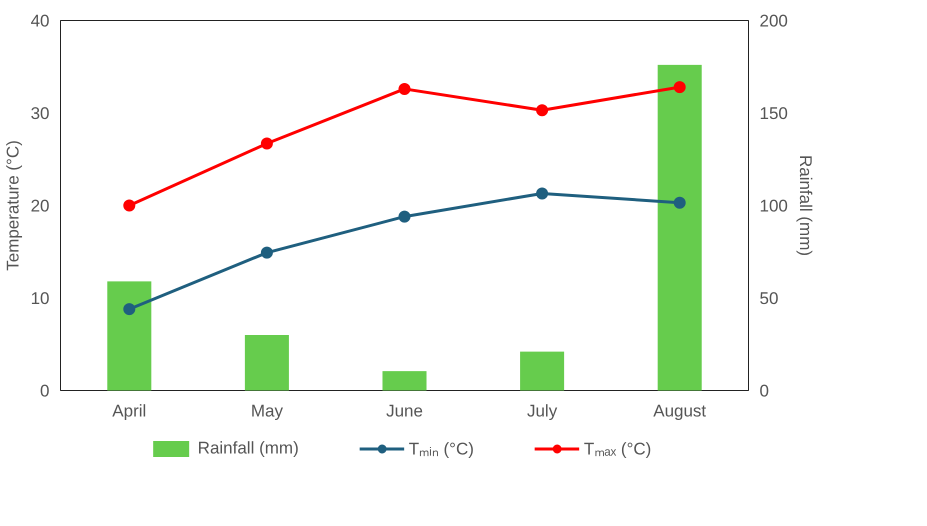 This screenshot has height=526, width=927. I want to click on y-tick-label: 40, so click(40, 21).